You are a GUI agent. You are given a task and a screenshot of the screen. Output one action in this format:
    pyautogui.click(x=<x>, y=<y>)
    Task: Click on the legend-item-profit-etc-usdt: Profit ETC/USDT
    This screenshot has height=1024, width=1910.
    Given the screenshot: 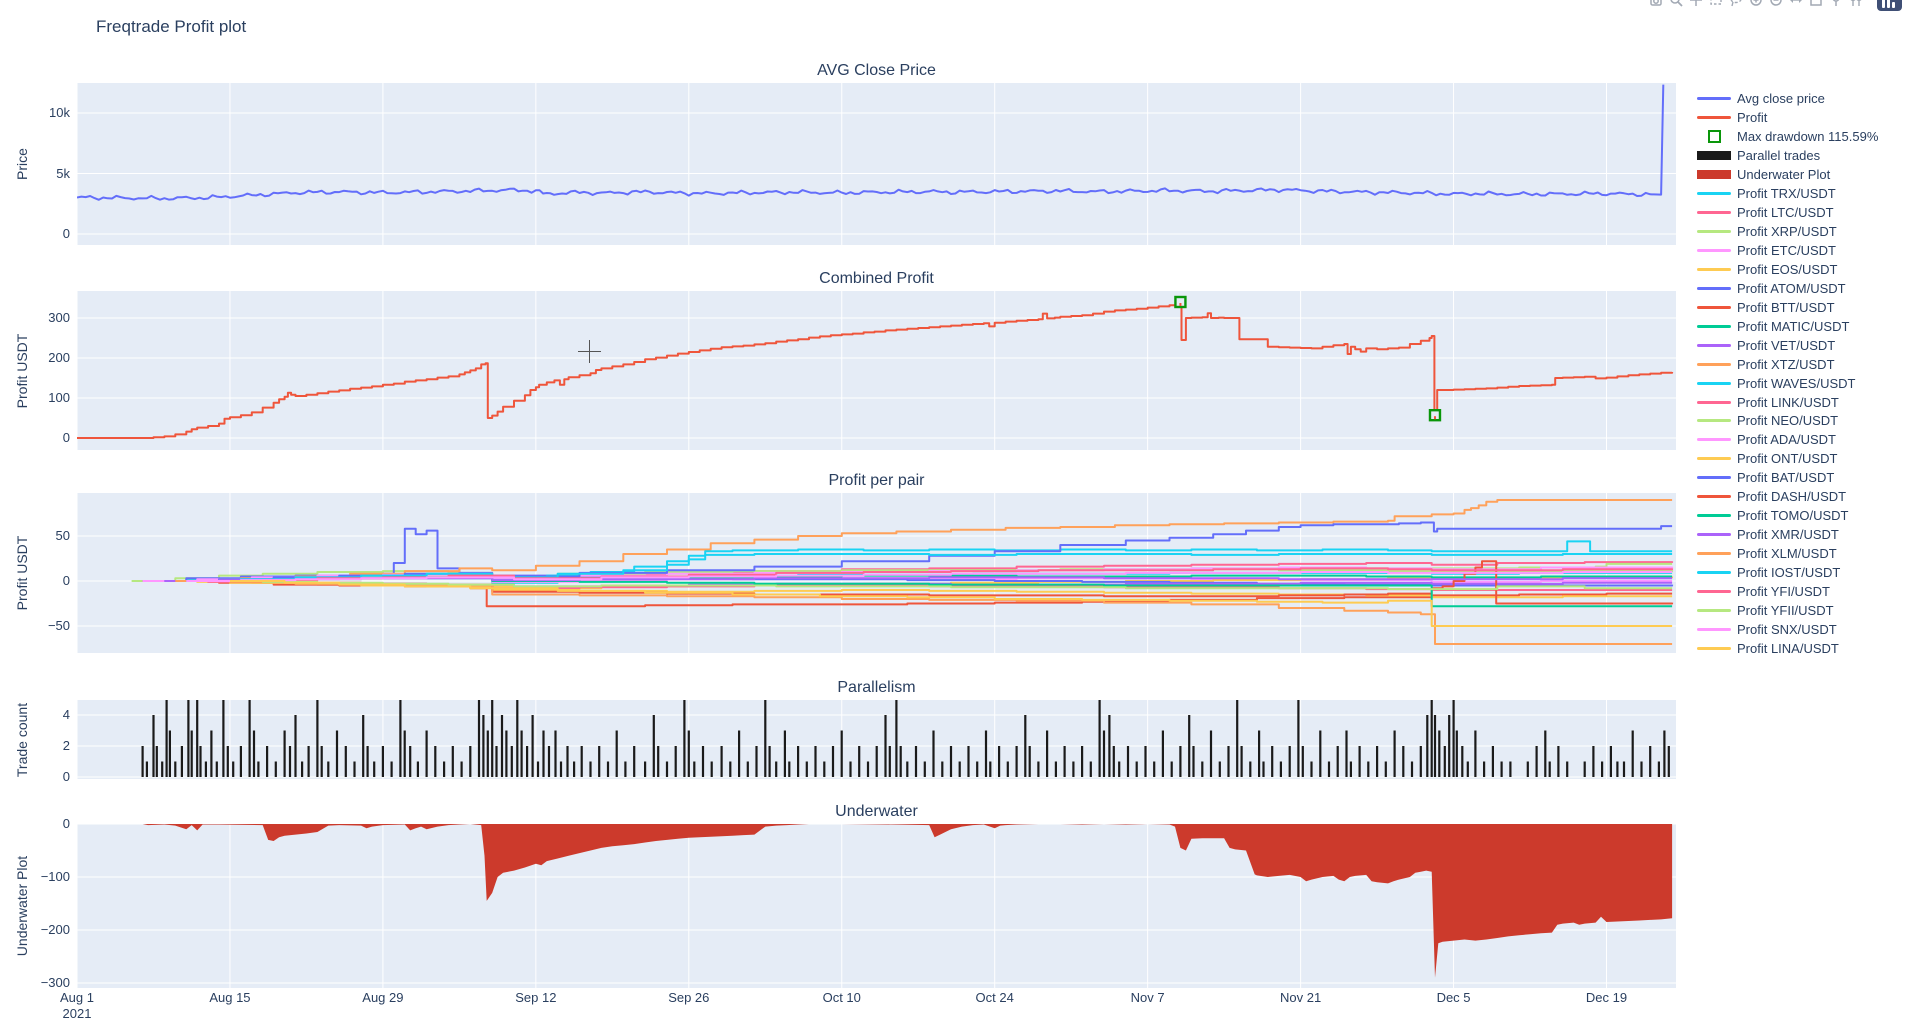 What is the action you would take?
    pyautogui.click(x=1765, y=250)
    